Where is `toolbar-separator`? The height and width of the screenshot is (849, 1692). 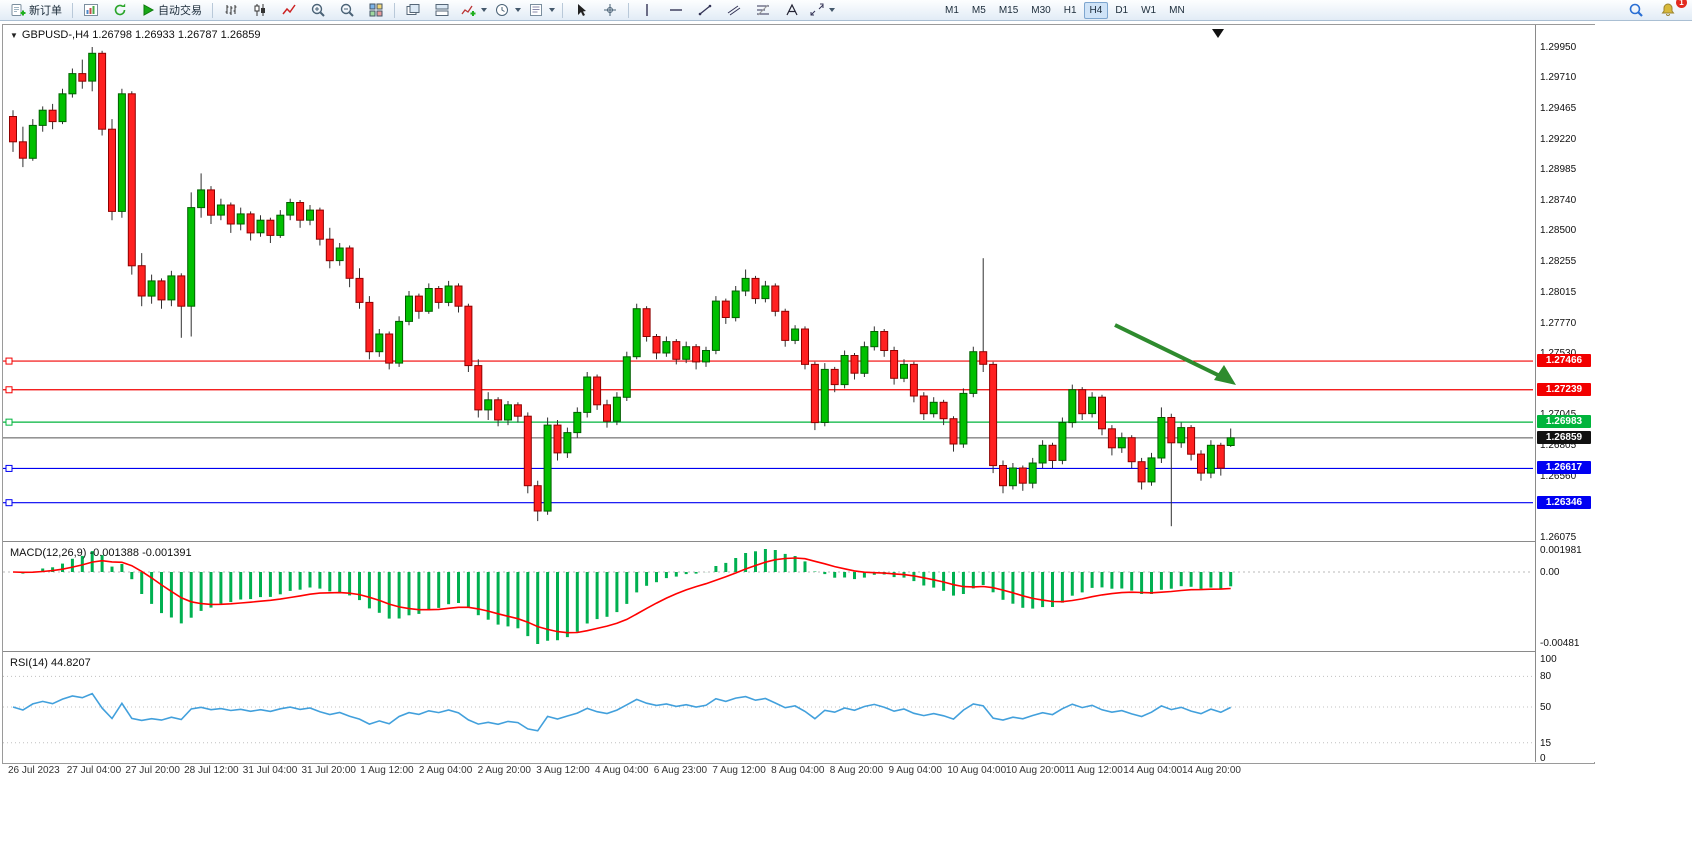
toolbar-separator is located at coordinates (562, 10).